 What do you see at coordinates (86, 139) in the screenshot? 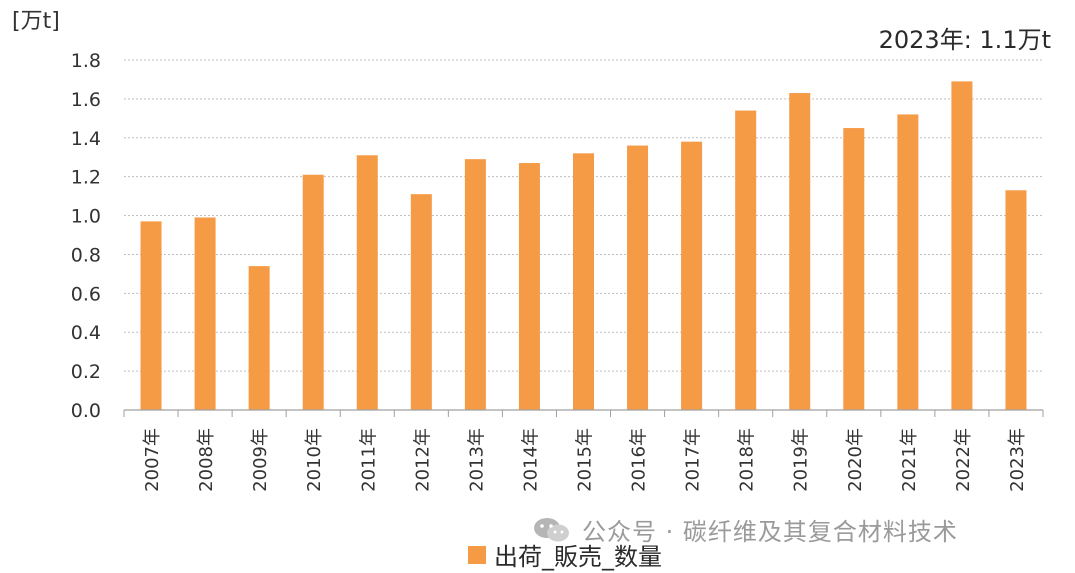
I see `y-tick-label: 1.4` at bounding box center [86, 139].